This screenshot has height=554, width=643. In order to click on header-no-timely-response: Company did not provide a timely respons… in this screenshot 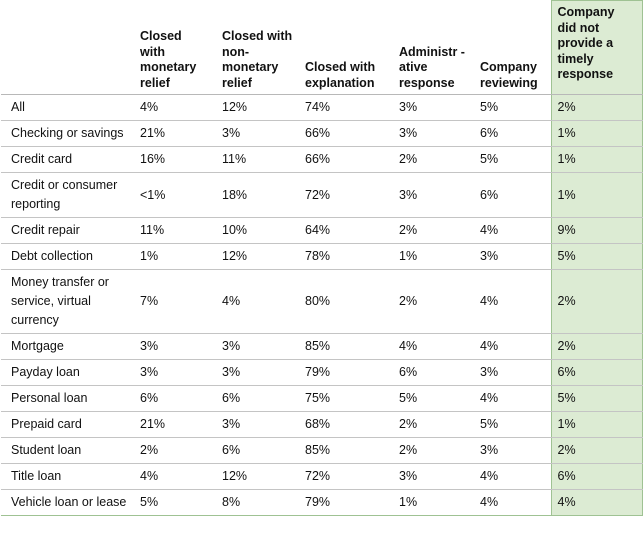, I will do `click(596, 47)`.